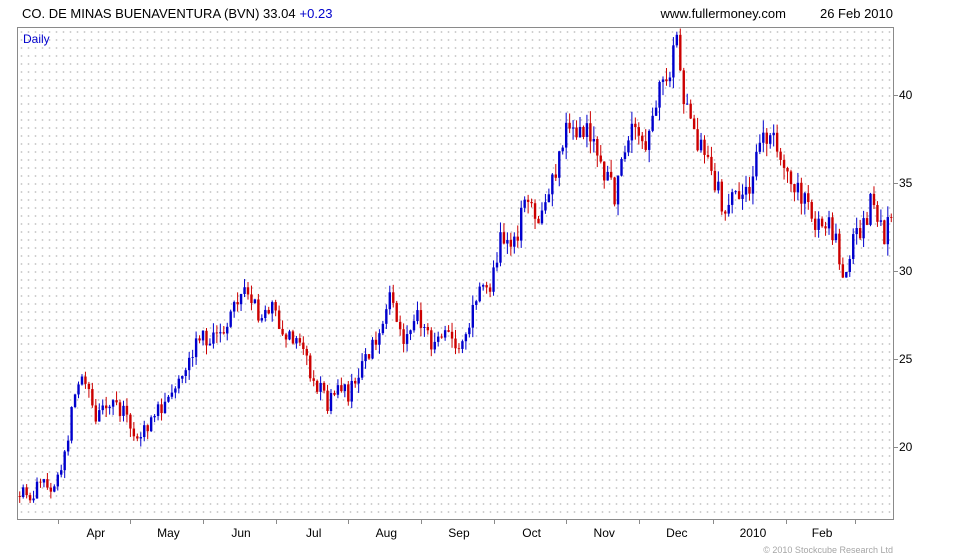  I want to click on price-axis-label: 20, so click(906, 446).